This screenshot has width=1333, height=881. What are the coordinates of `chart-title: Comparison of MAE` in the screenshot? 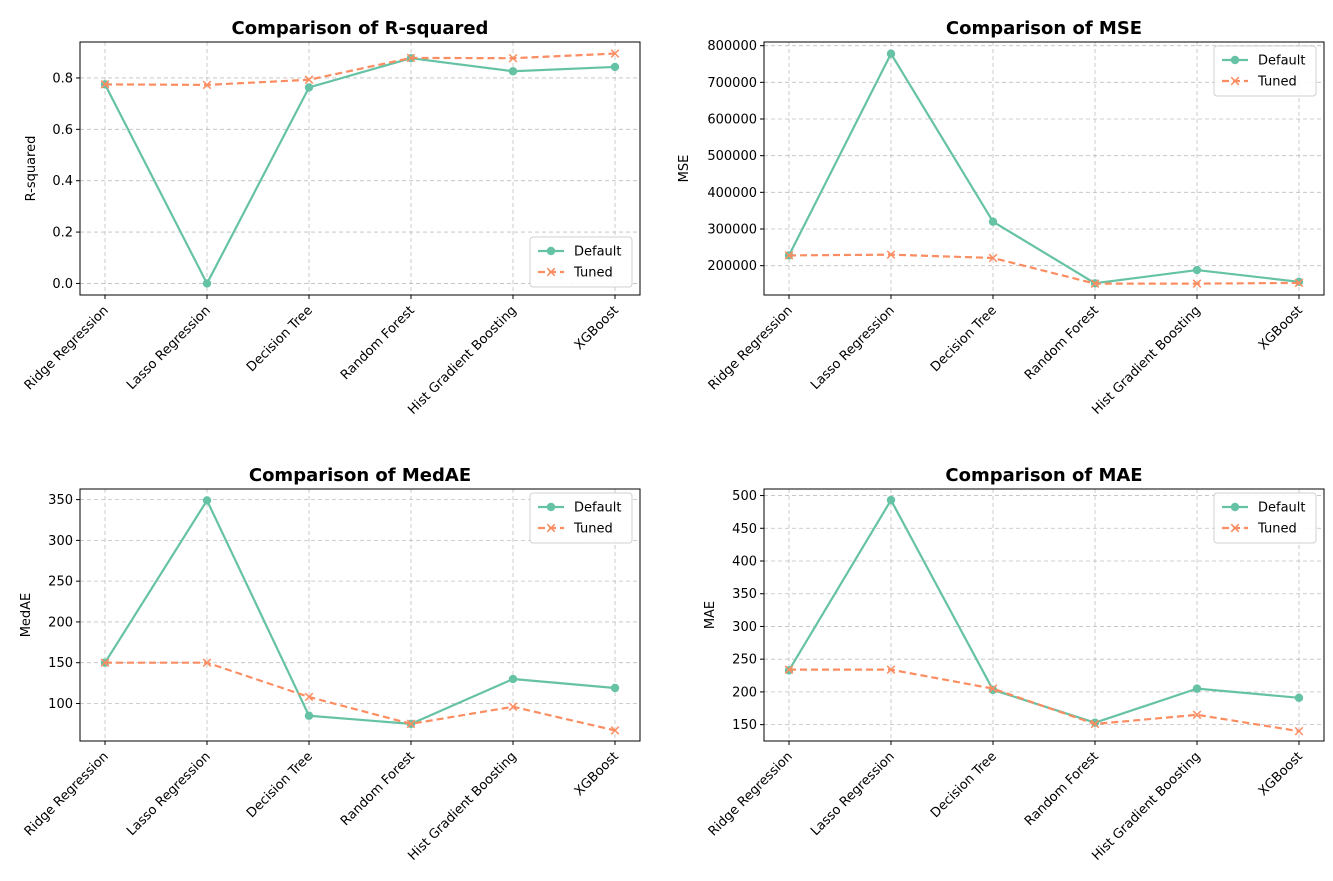 It's located at (1043, 475).